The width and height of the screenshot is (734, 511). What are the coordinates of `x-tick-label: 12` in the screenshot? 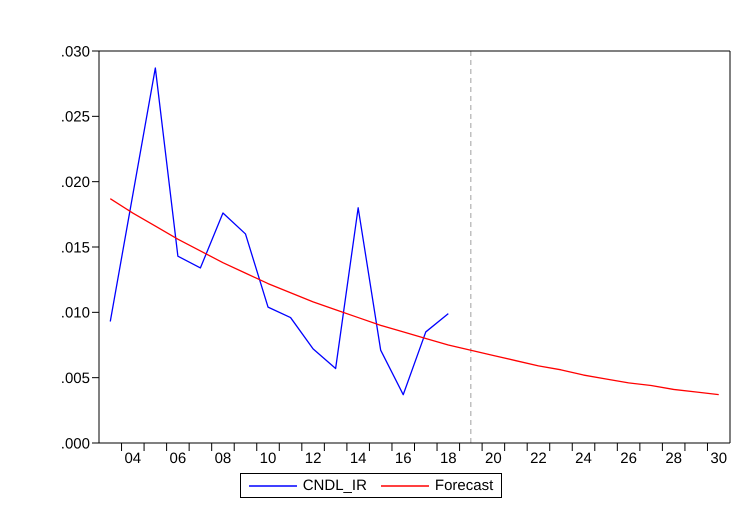 It's located at (313, 458).